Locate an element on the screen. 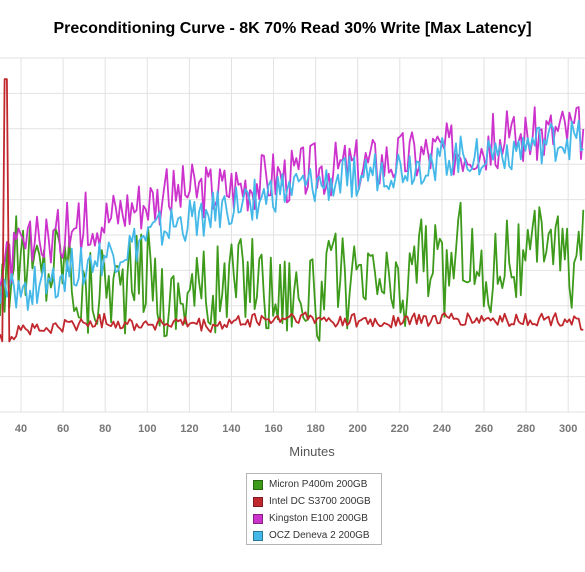 This screenshot has height=572, width=585. x-tick-label: 40 is located at coordinates (21, 429).